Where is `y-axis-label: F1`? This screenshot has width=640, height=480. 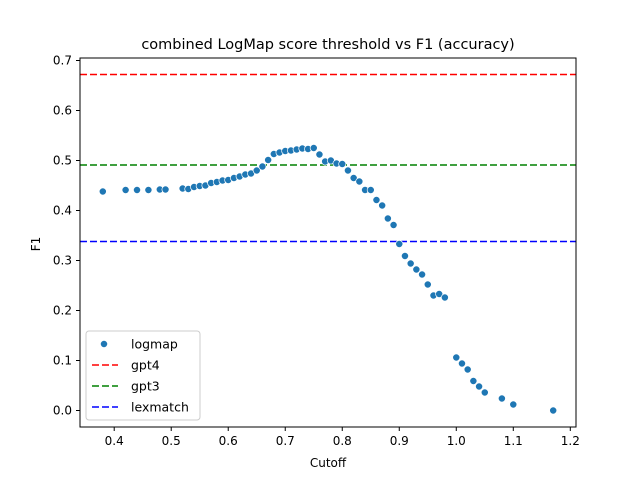 y-axis-label: F1 is located at coordinates (36, 244).